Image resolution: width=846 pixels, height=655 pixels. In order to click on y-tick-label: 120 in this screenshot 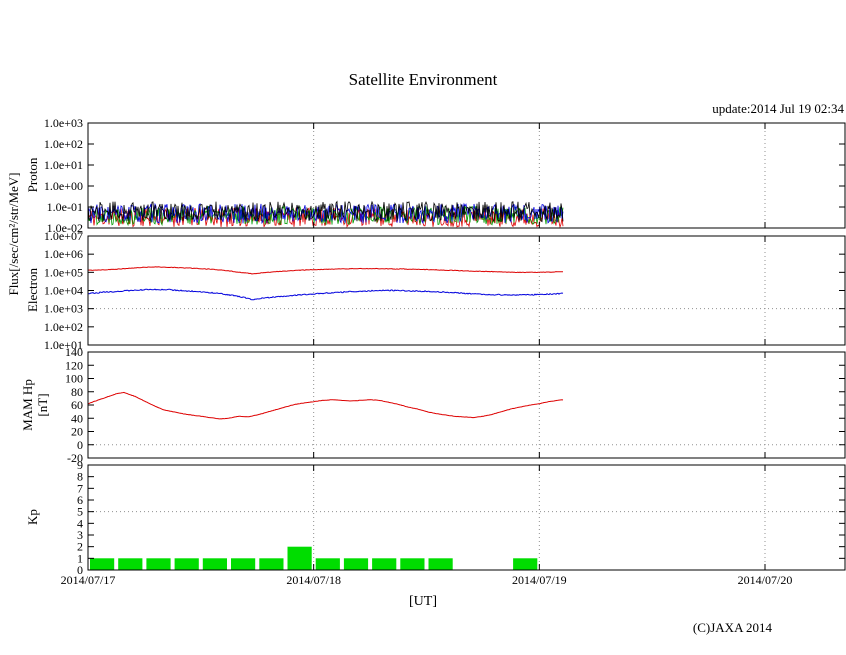, I will do `click(74, 365)`.